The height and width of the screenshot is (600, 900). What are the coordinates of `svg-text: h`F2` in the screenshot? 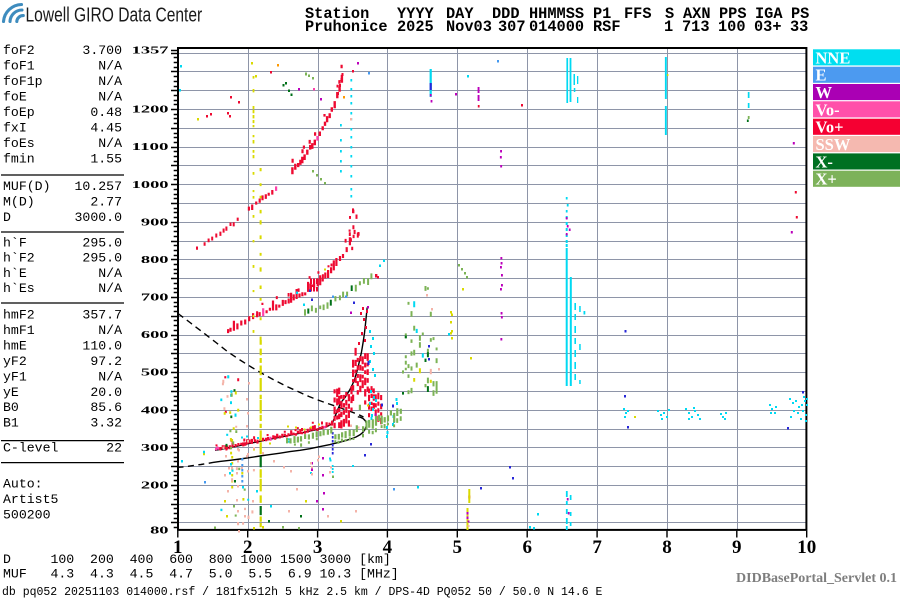 It's located at (19, 258).